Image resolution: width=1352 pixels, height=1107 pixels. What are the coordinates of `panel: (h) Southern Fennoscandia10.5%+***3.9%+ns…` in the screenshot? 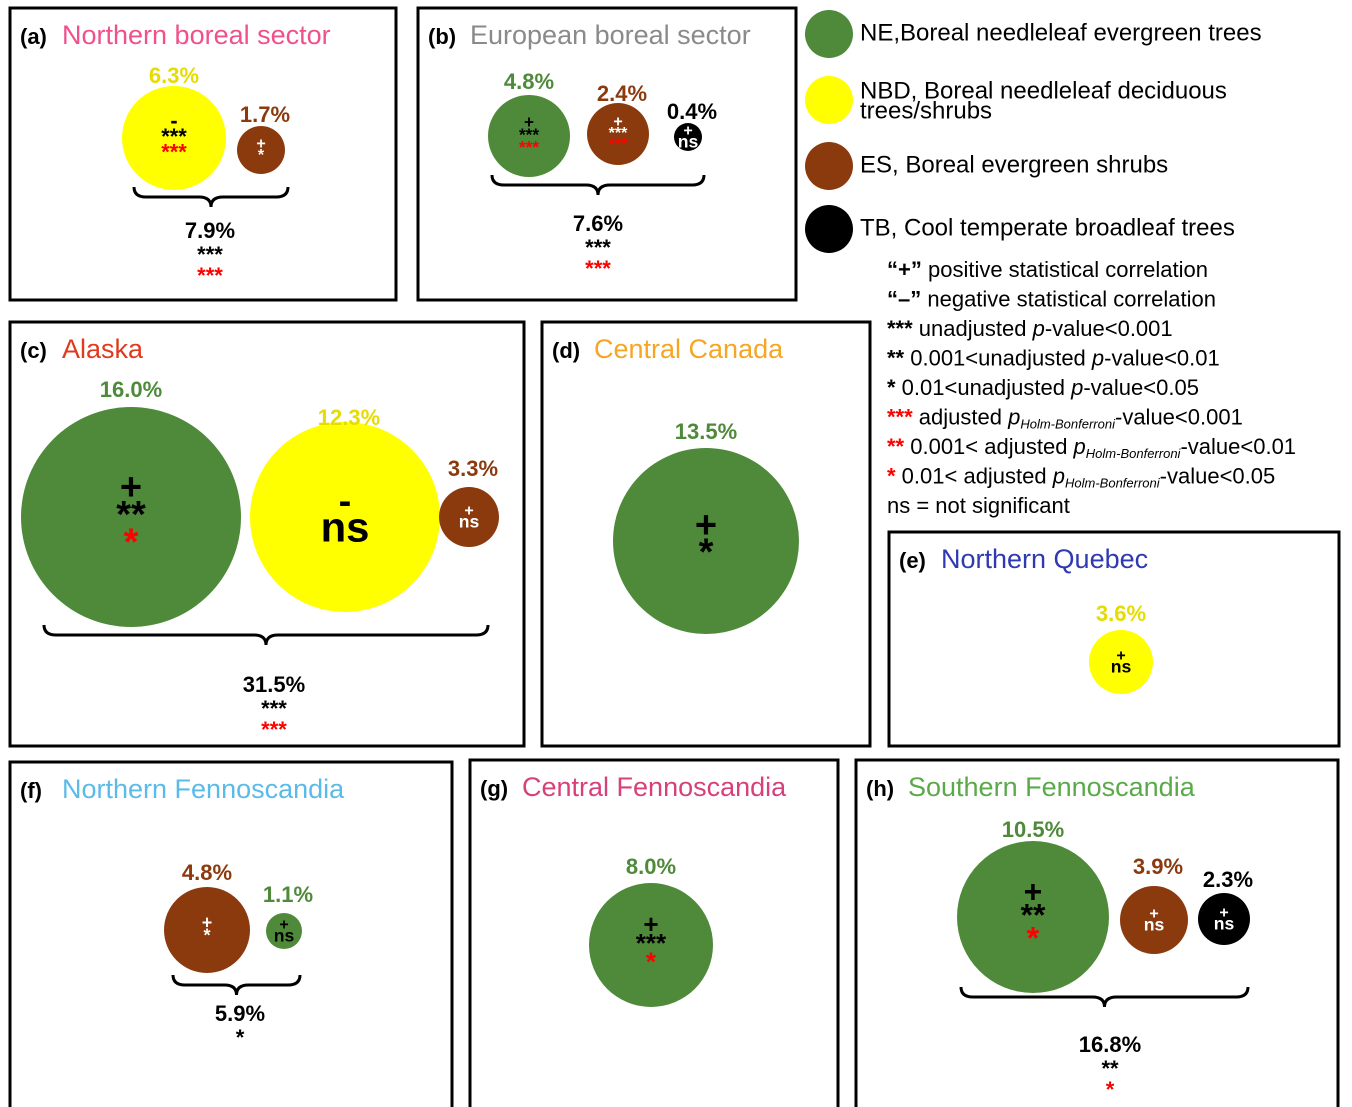 It's located at (1097, 932).